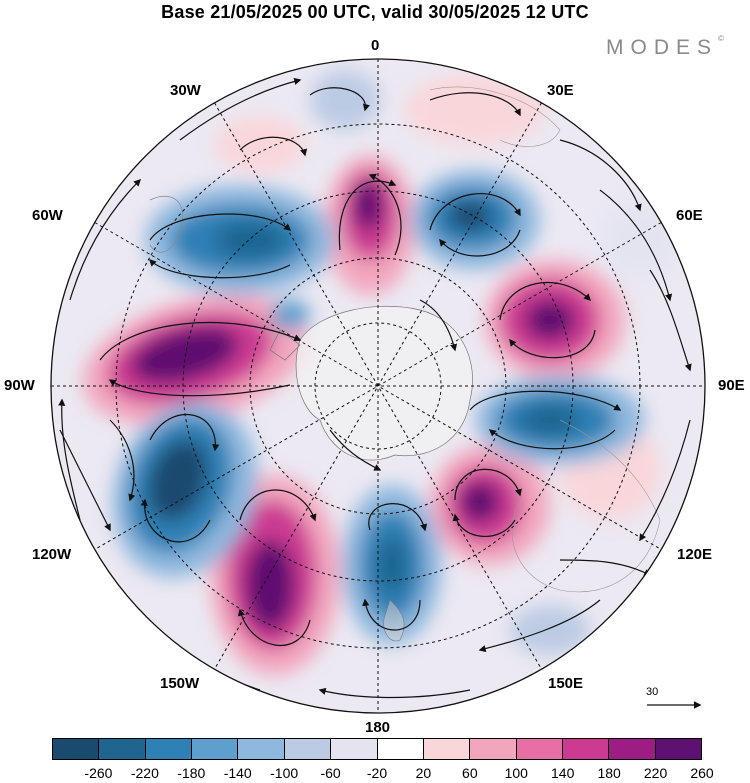  I want to click on colorbar-tick-label: -100, so click(284, 773).